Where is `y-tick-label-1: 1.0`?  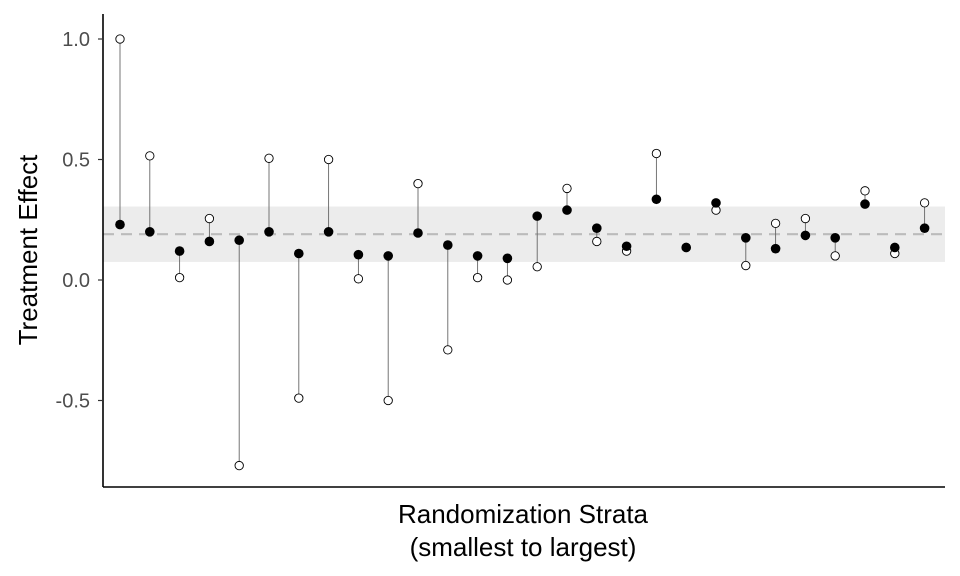
y-tick-label-1: 1.0 is located at coordinates (76, 40).